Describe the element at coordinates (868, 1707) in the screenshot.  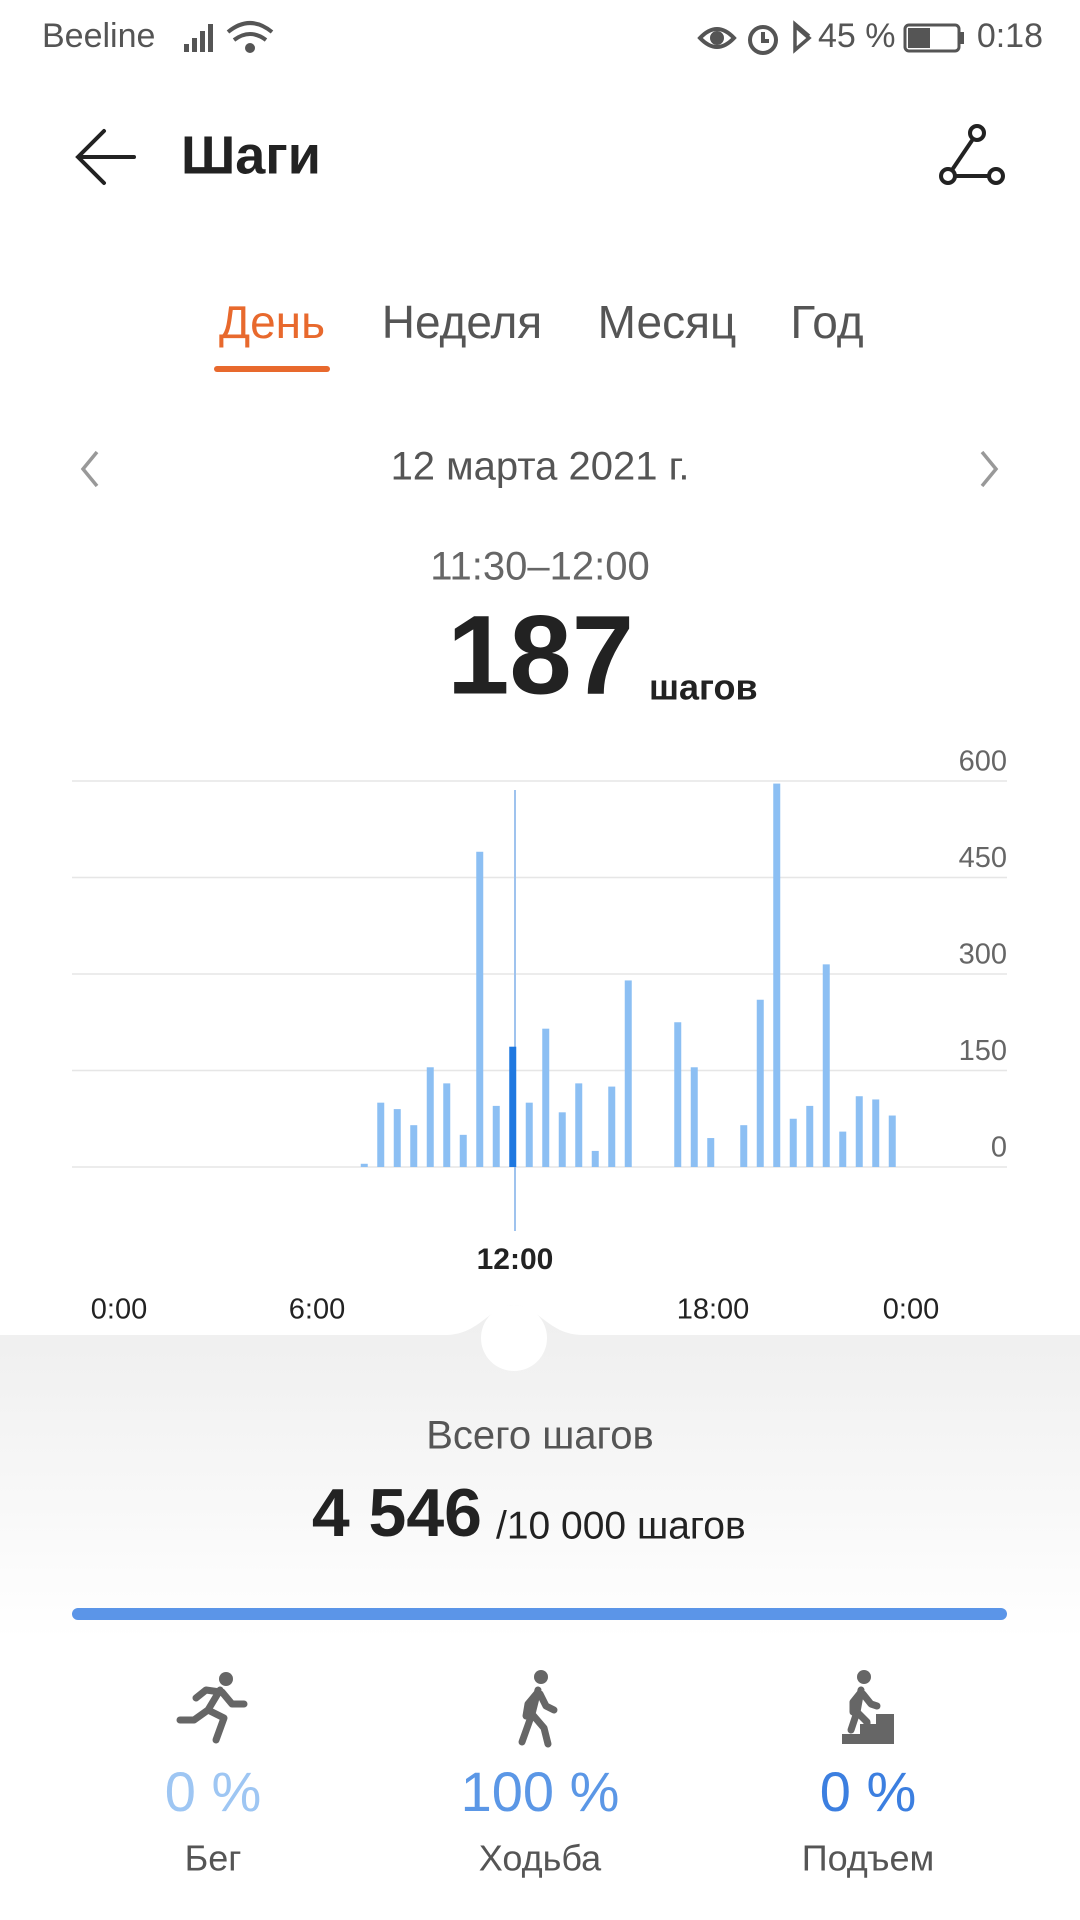
I see `climb-icon` at that location.